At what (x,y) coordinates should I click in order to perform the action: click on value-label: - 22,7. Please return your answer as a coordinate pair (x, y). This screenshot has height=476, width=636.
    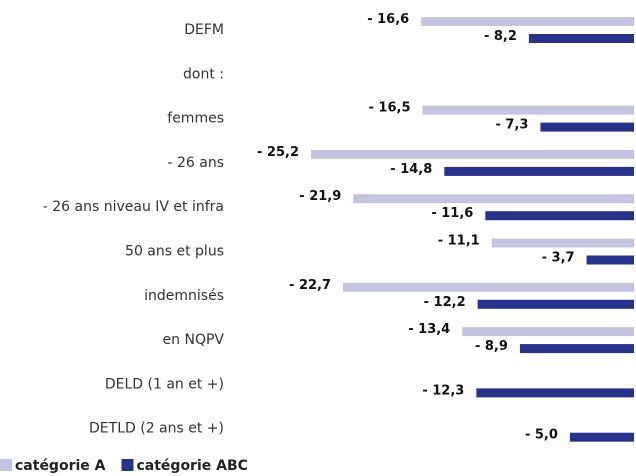
    Looking at the image, I should click on (310, 285).